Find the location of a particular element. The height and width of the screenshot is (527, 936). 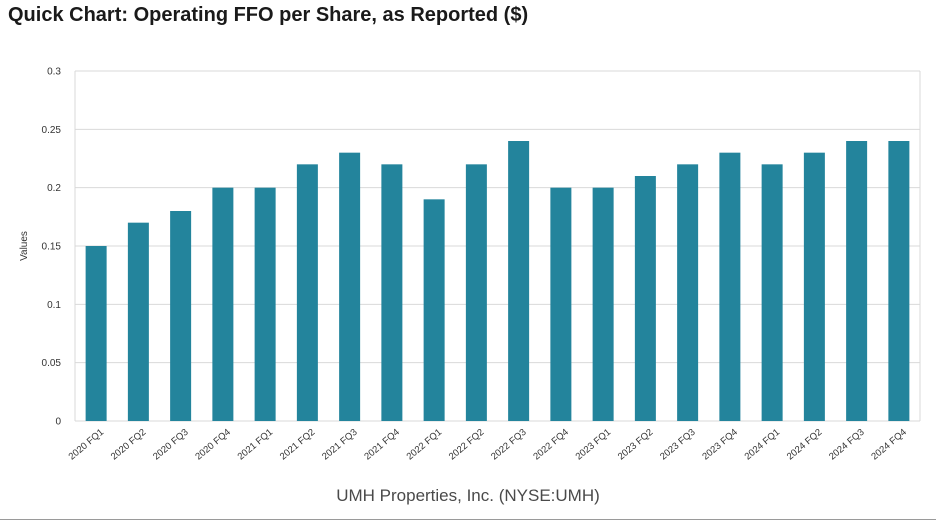

x-tick-label: 2022 FQ1 is located at coordinates (424, 445).